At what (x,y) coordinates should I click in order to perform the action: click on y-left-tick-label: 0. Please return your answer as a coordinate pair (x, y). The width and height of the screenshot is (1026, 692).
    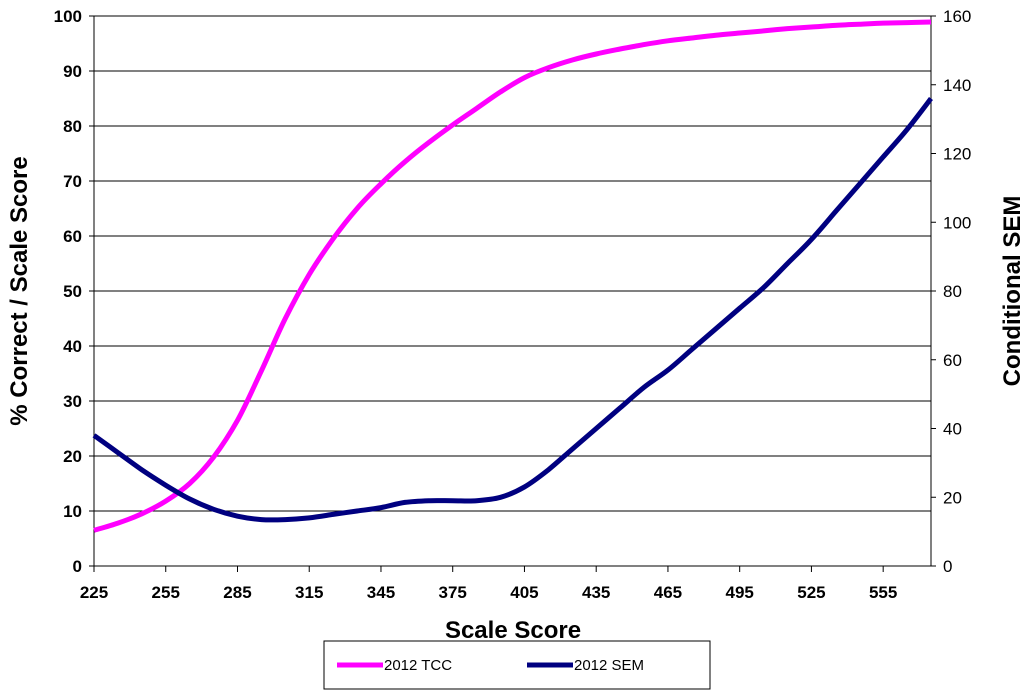
    Looking at the image, I should click on (77, 566).